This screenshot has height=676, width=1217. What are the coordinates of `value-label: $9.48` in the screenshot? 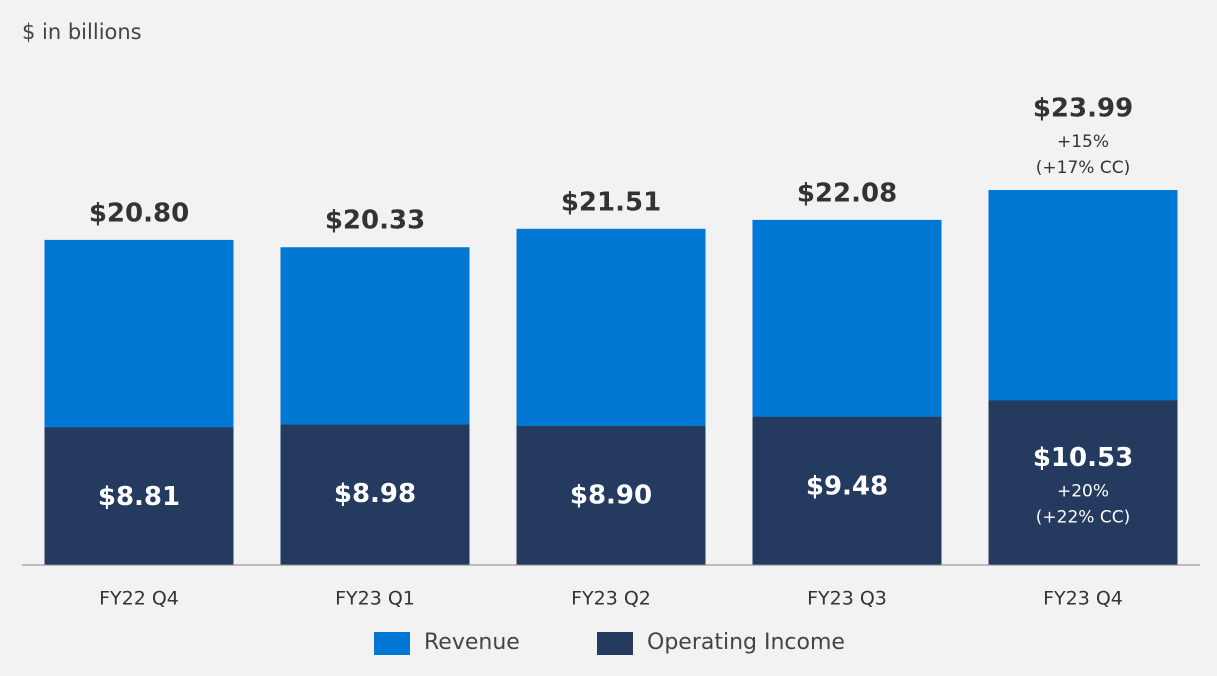 It's located at (847, 486).